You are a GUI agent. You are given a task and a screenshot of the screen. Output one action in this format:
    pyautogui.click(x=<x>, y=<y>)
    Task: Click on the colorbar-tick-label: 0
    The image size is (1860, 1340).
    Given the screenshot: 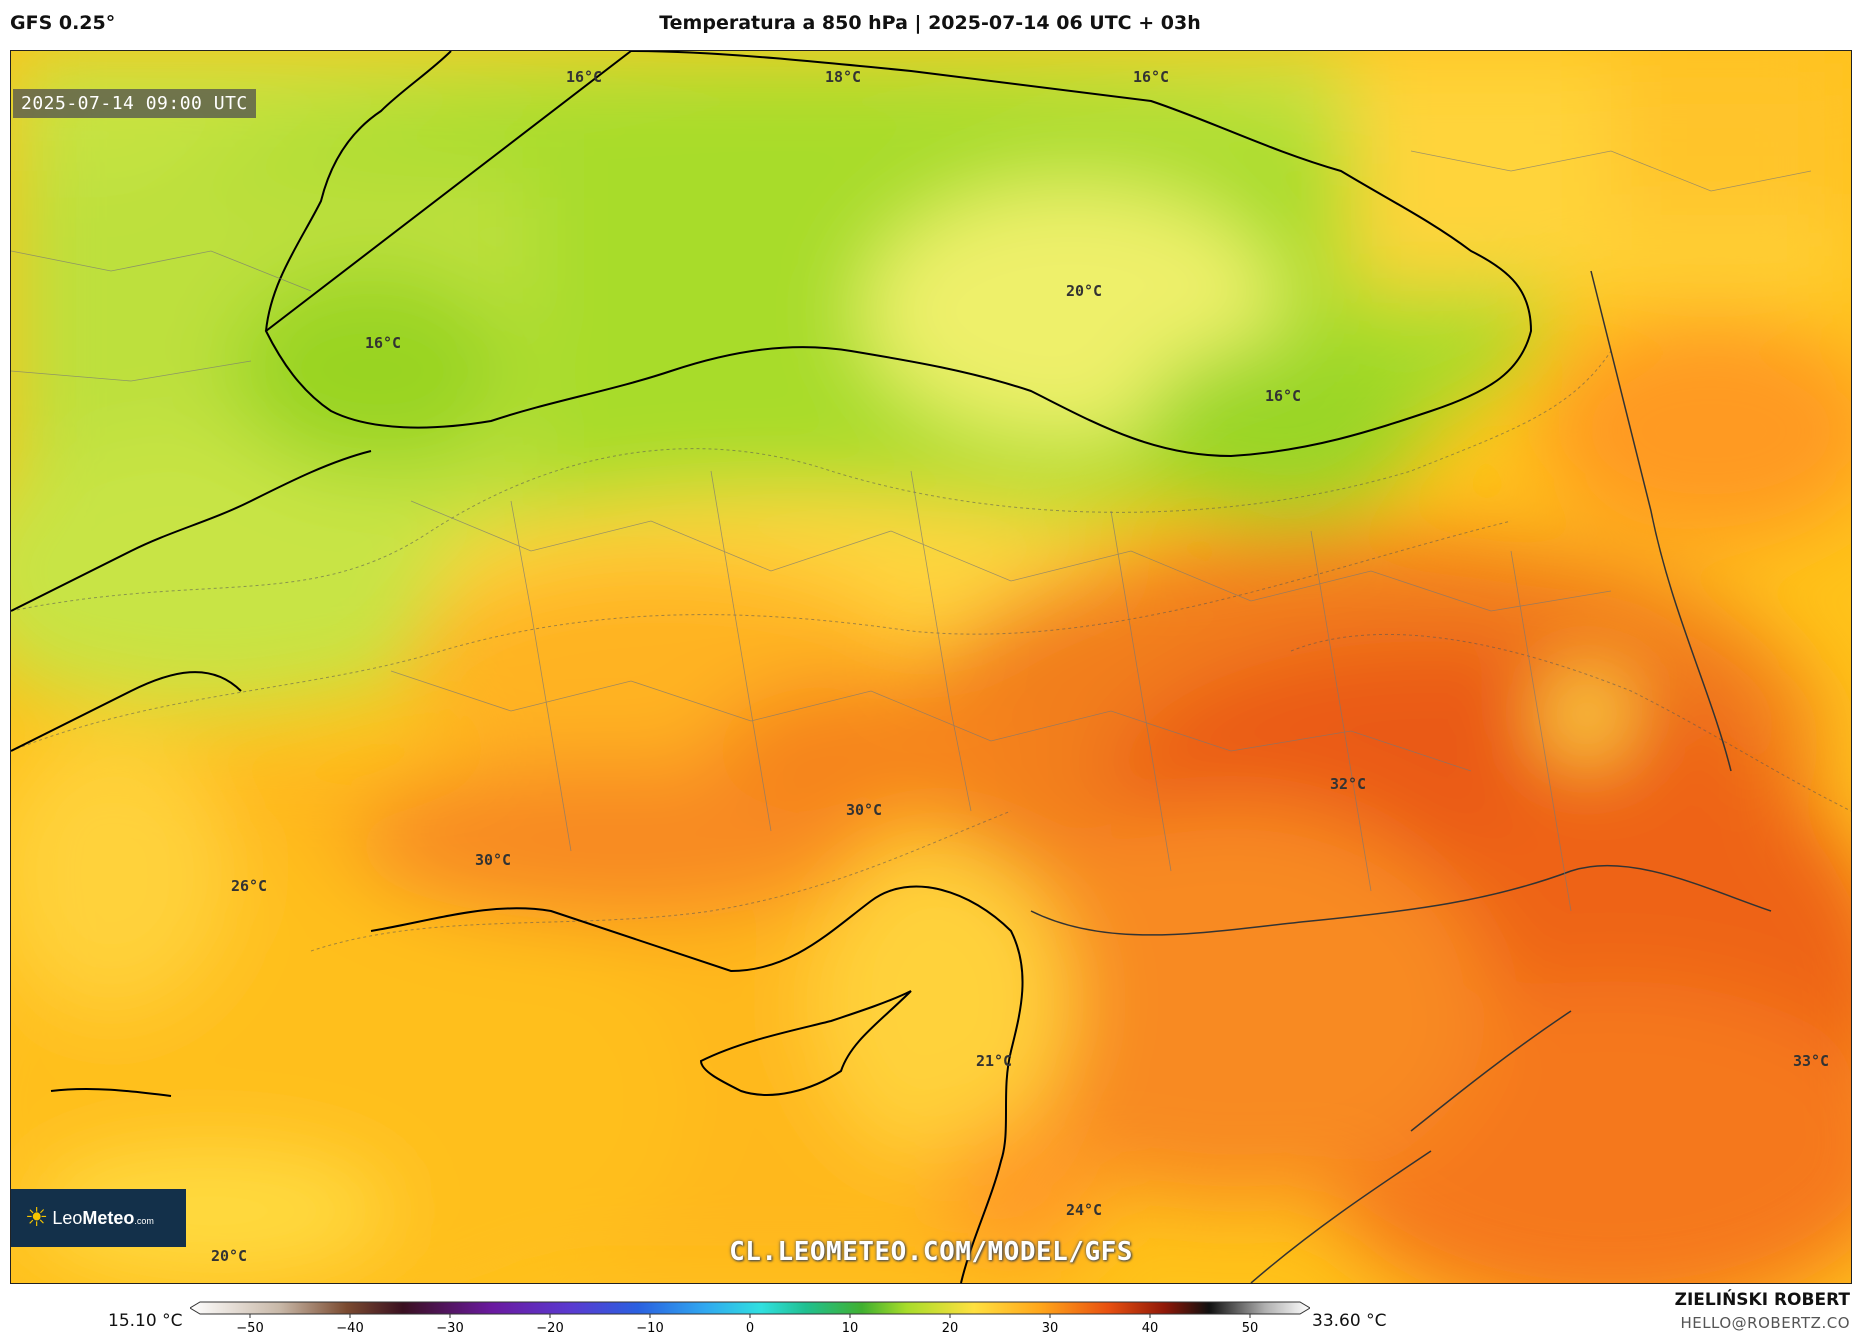 What is the action you would take?
    pyautogui.click(x=750, y=1328)
    